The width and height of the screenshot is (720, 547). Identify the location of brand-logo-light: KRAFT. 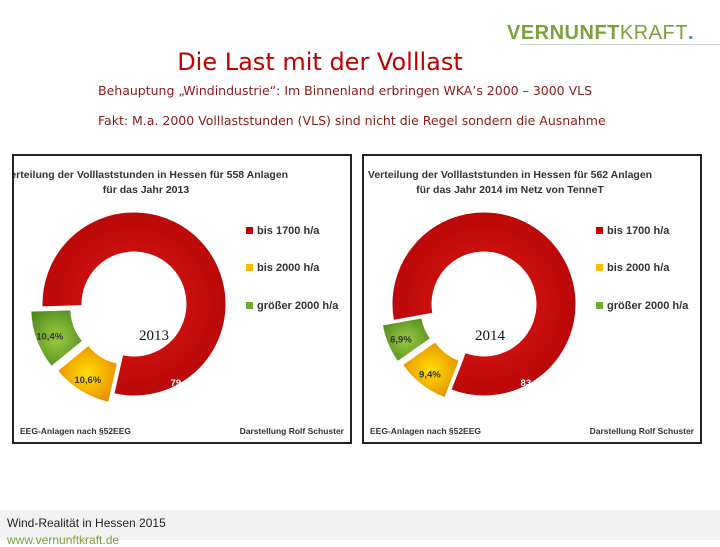
(653, 33).